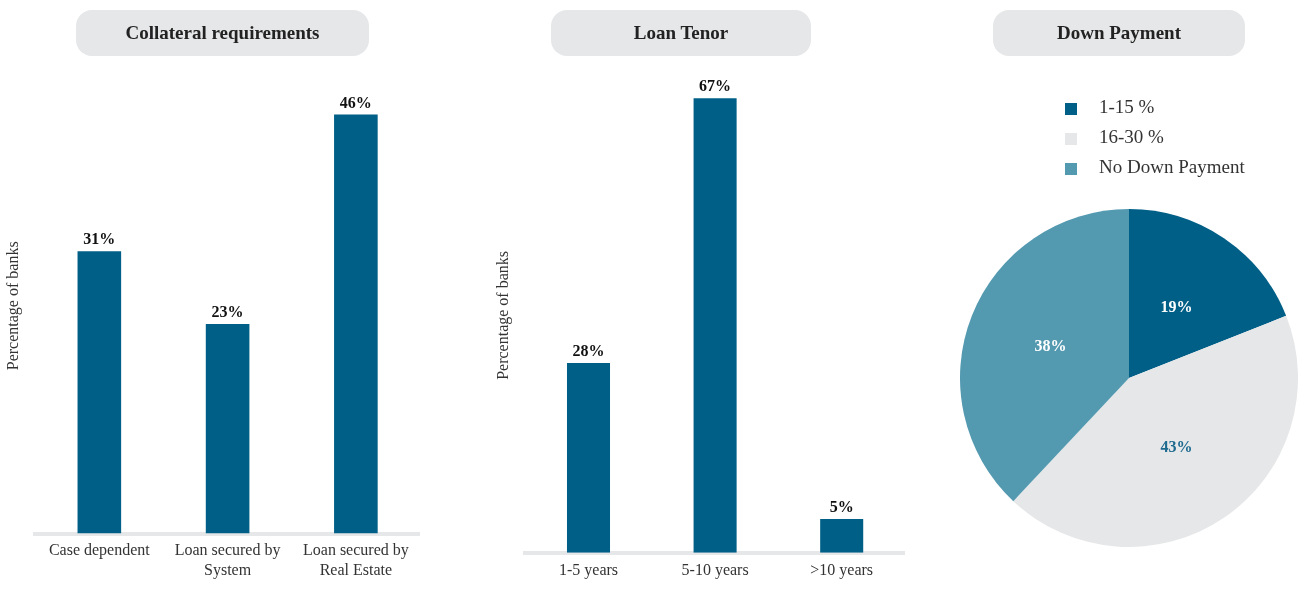 The height and width of the screenshot is (589, 1298). I want to click on legend-label: 1-15 %, so click(1127, 107).